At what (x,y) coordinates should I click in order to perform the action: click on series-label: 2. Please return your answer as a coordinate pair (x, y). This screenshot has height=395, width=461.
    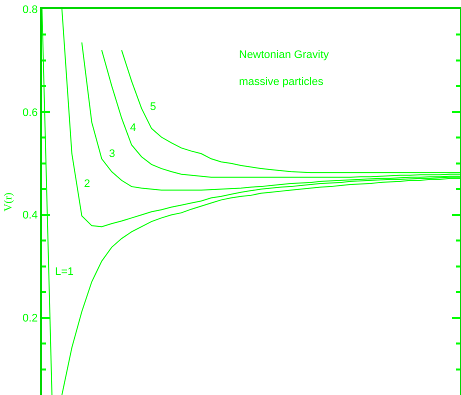
    Looking at the image, I should click on (87, 184).